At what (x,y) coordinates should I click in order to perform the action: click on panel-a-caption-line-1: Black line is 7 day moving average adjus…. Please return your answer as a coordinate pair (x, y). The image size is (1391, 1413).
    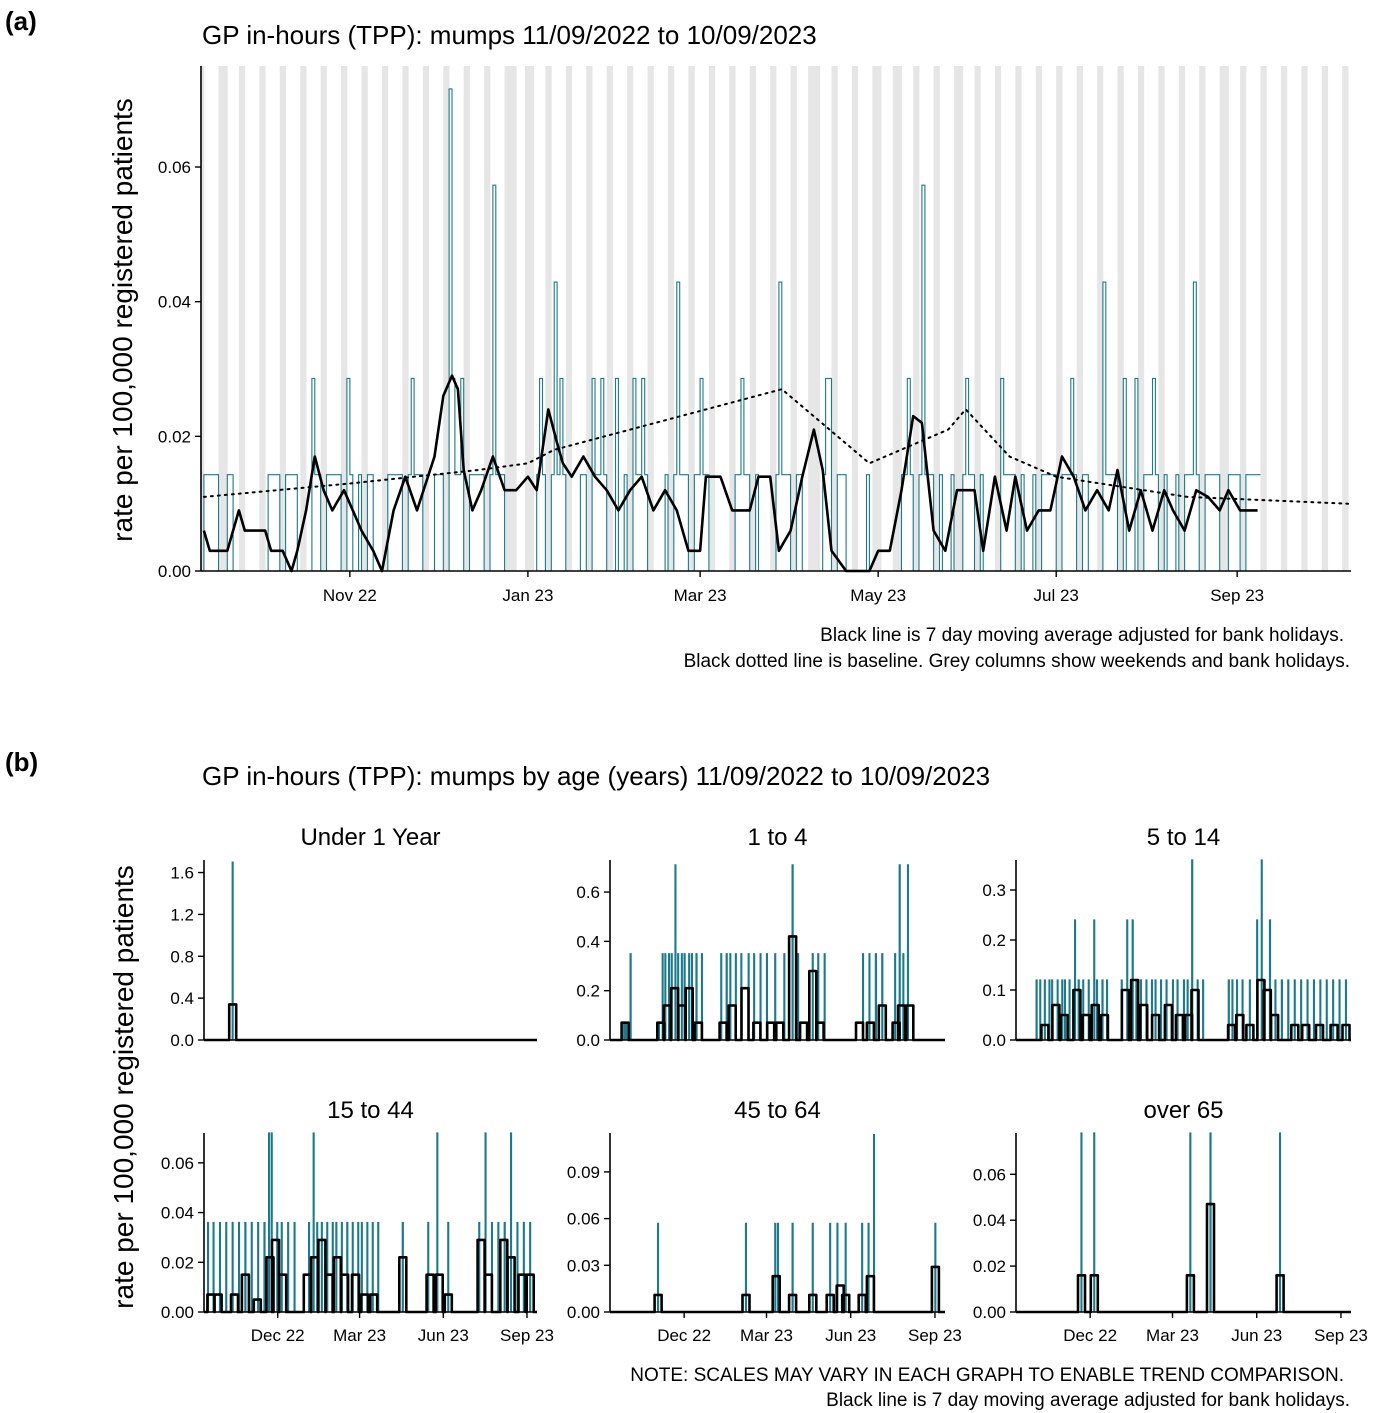
    Looking at the image, I should click on (1082, 635).